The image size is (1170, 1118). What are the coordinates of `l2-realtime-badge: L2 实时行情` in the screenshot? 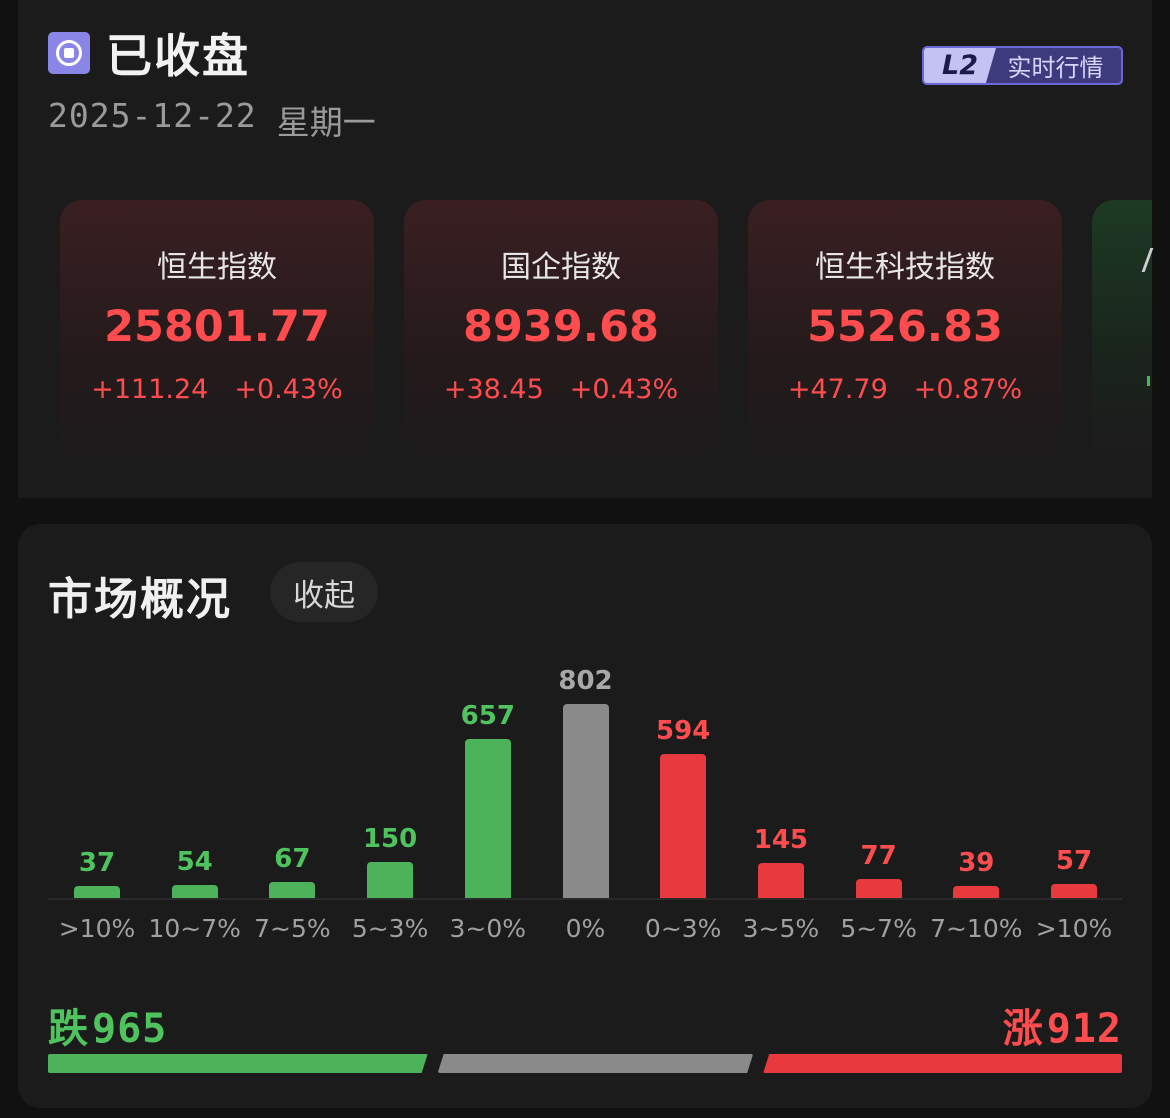 It's located at (1022, 65).